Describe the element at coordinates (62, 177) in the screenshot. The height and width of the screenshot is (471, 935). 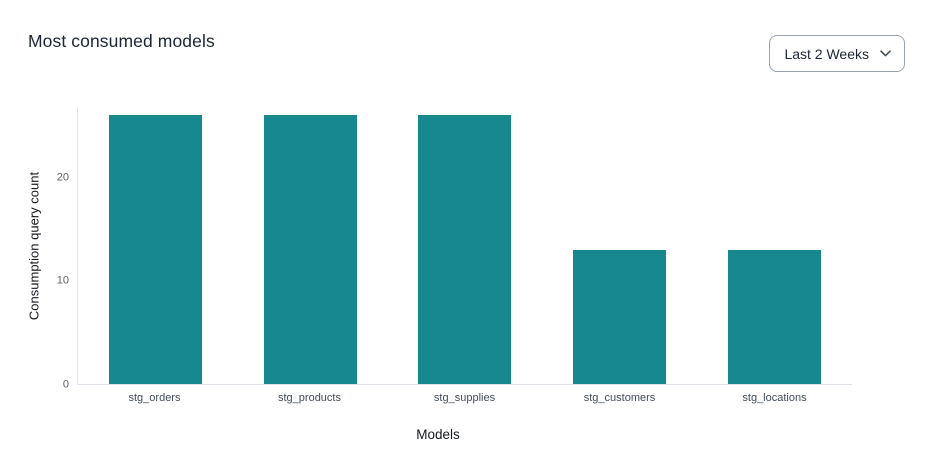
I see `y-tick-label-20: 20` at that location.